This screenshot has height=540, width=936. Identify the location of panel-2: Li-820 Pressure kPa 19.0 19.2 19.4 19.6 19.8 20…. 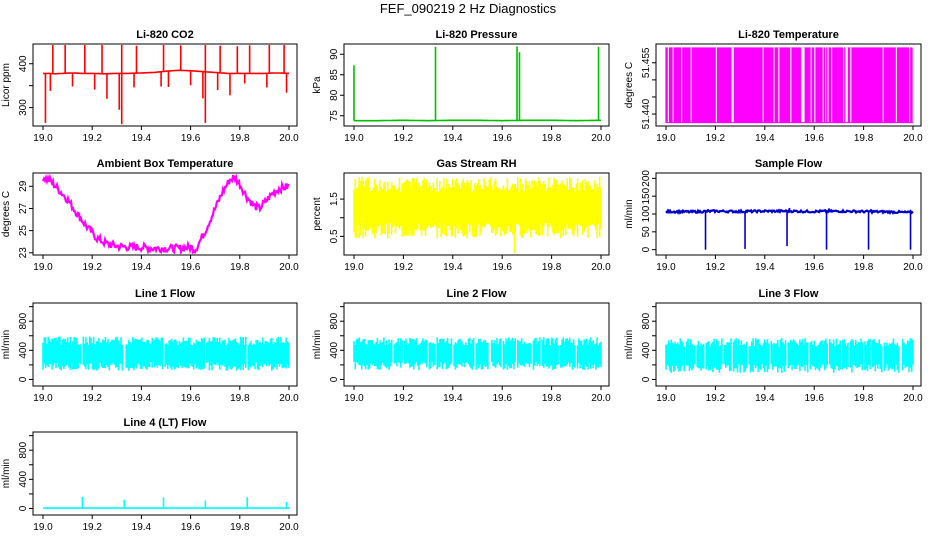
(461, 86).